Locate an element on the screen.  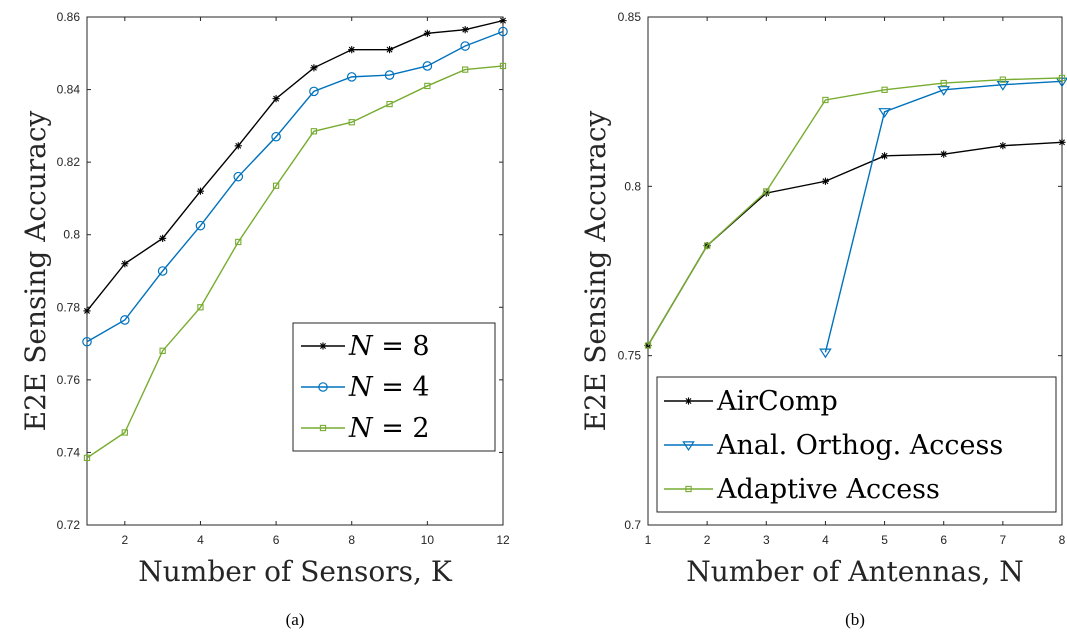
y-tick-label: 0.82 is located at coordinates (69, 162).